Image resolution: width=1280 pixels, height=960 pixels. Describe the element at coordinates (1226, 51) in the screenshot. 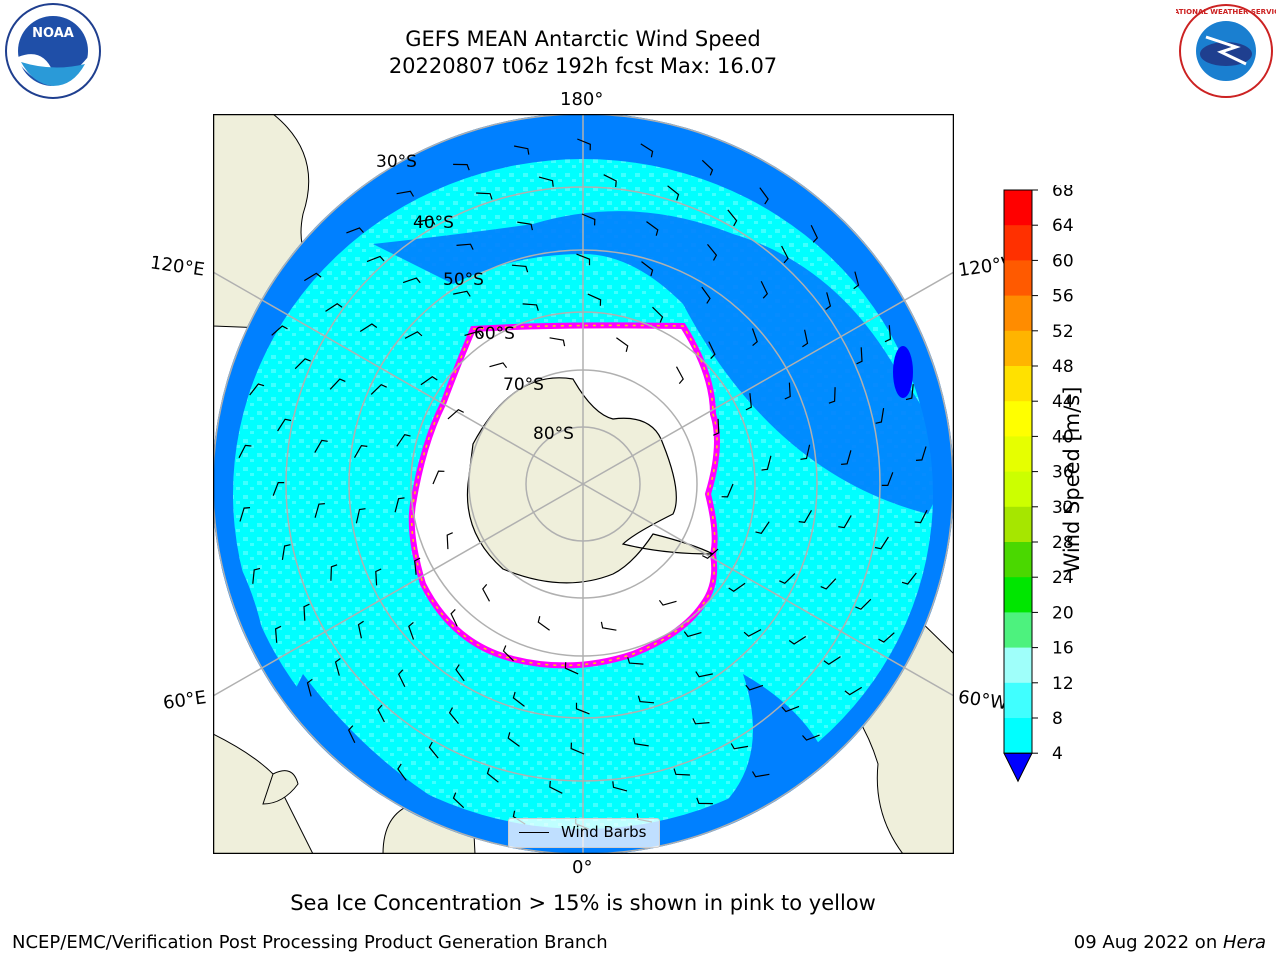

I see `nws-logo: NATIONAL WEATHER SERVICE` at that location.